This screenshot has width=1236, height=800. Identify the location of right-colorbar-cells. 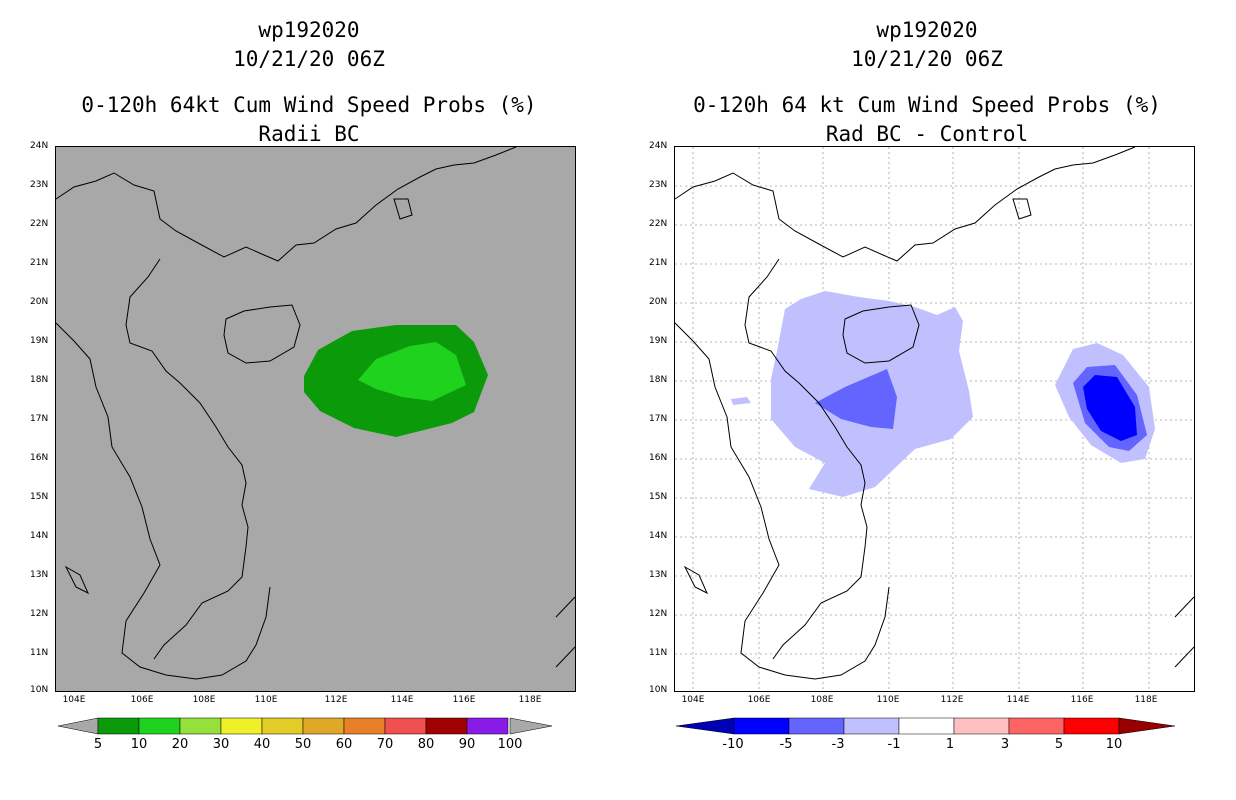
(925, 726).